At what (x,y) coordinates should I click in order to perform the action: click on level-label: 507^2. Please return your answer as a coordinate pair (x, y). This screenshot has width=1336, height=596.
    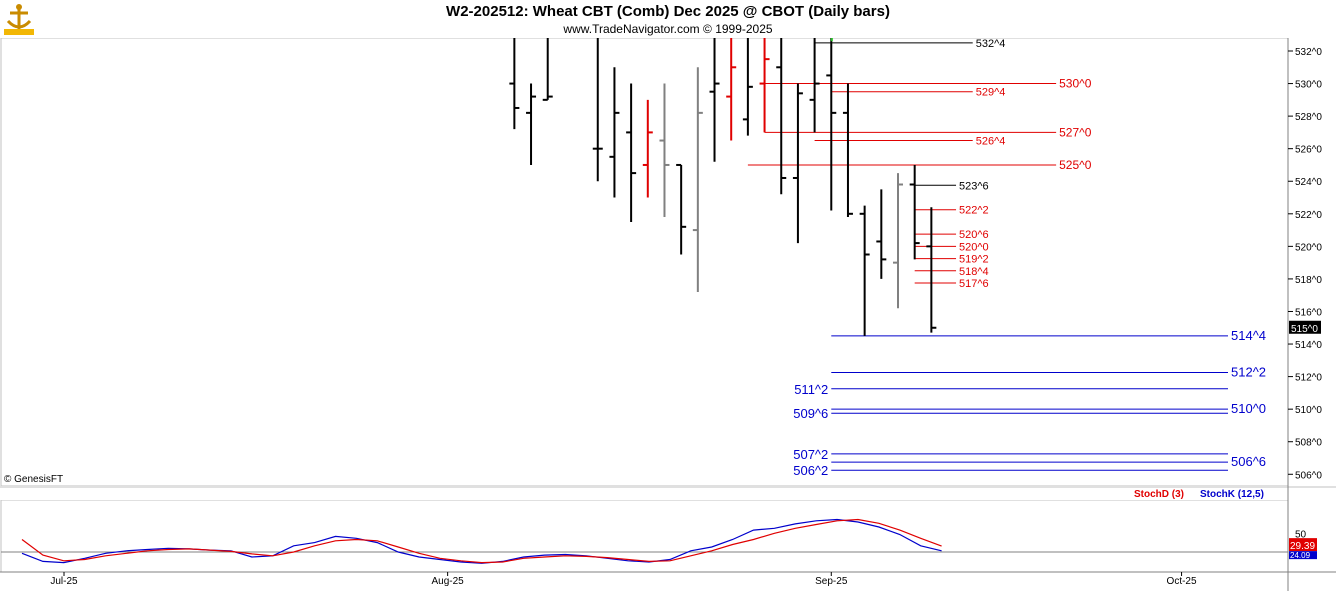
    Looking at the image, I should click on (810, 454).